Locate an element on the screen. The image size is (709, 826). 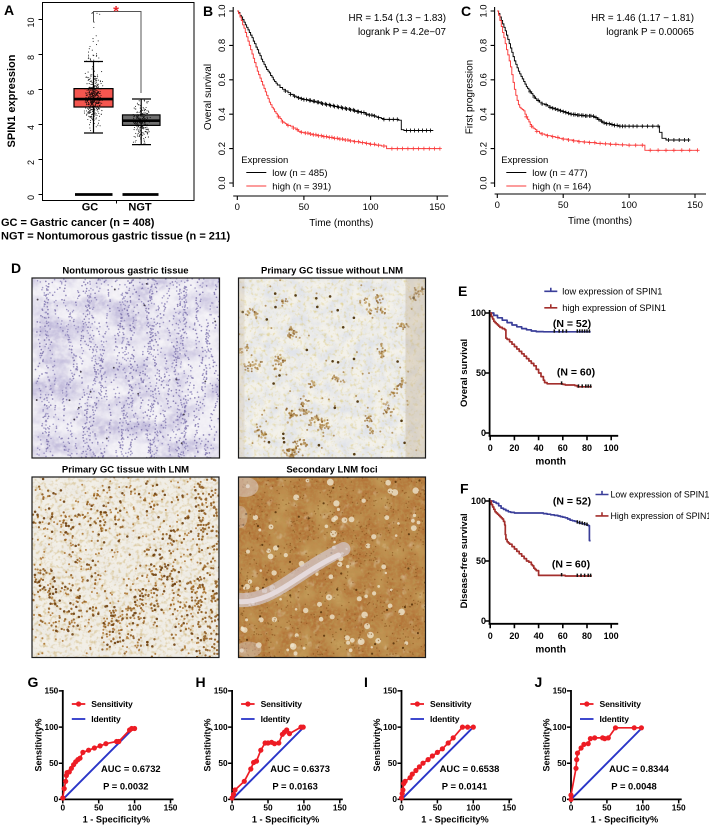
svg-text: logrank P = 4.2e−07 is located at coordinates (402, 32).